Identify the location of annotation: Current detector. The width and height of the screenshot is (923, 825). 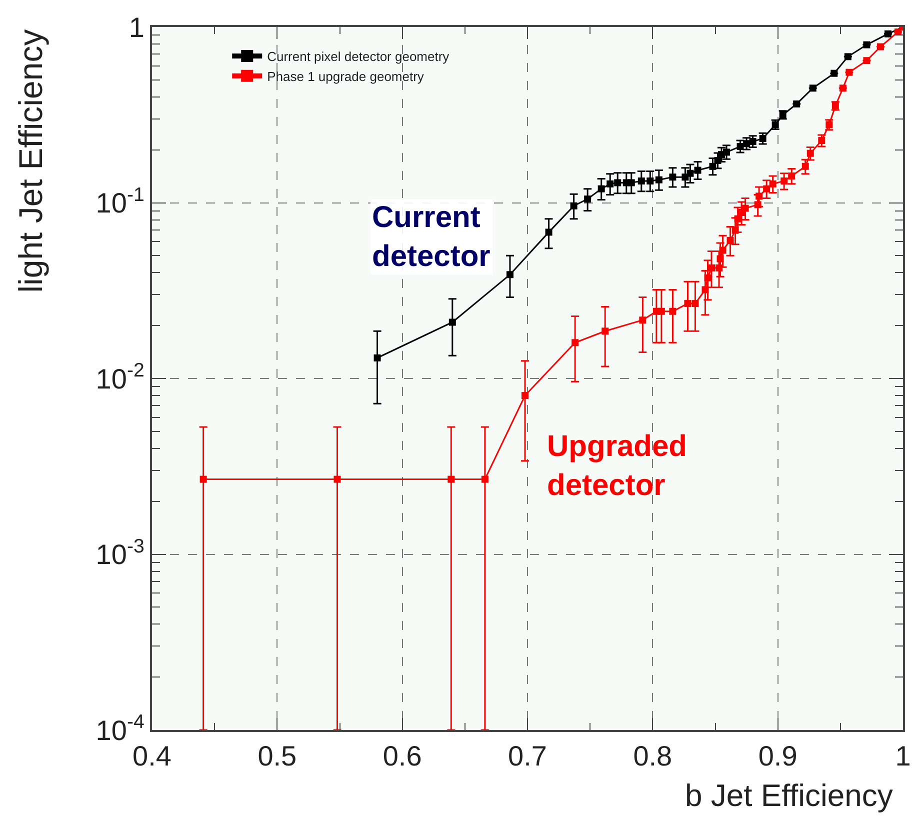
(431, 237).